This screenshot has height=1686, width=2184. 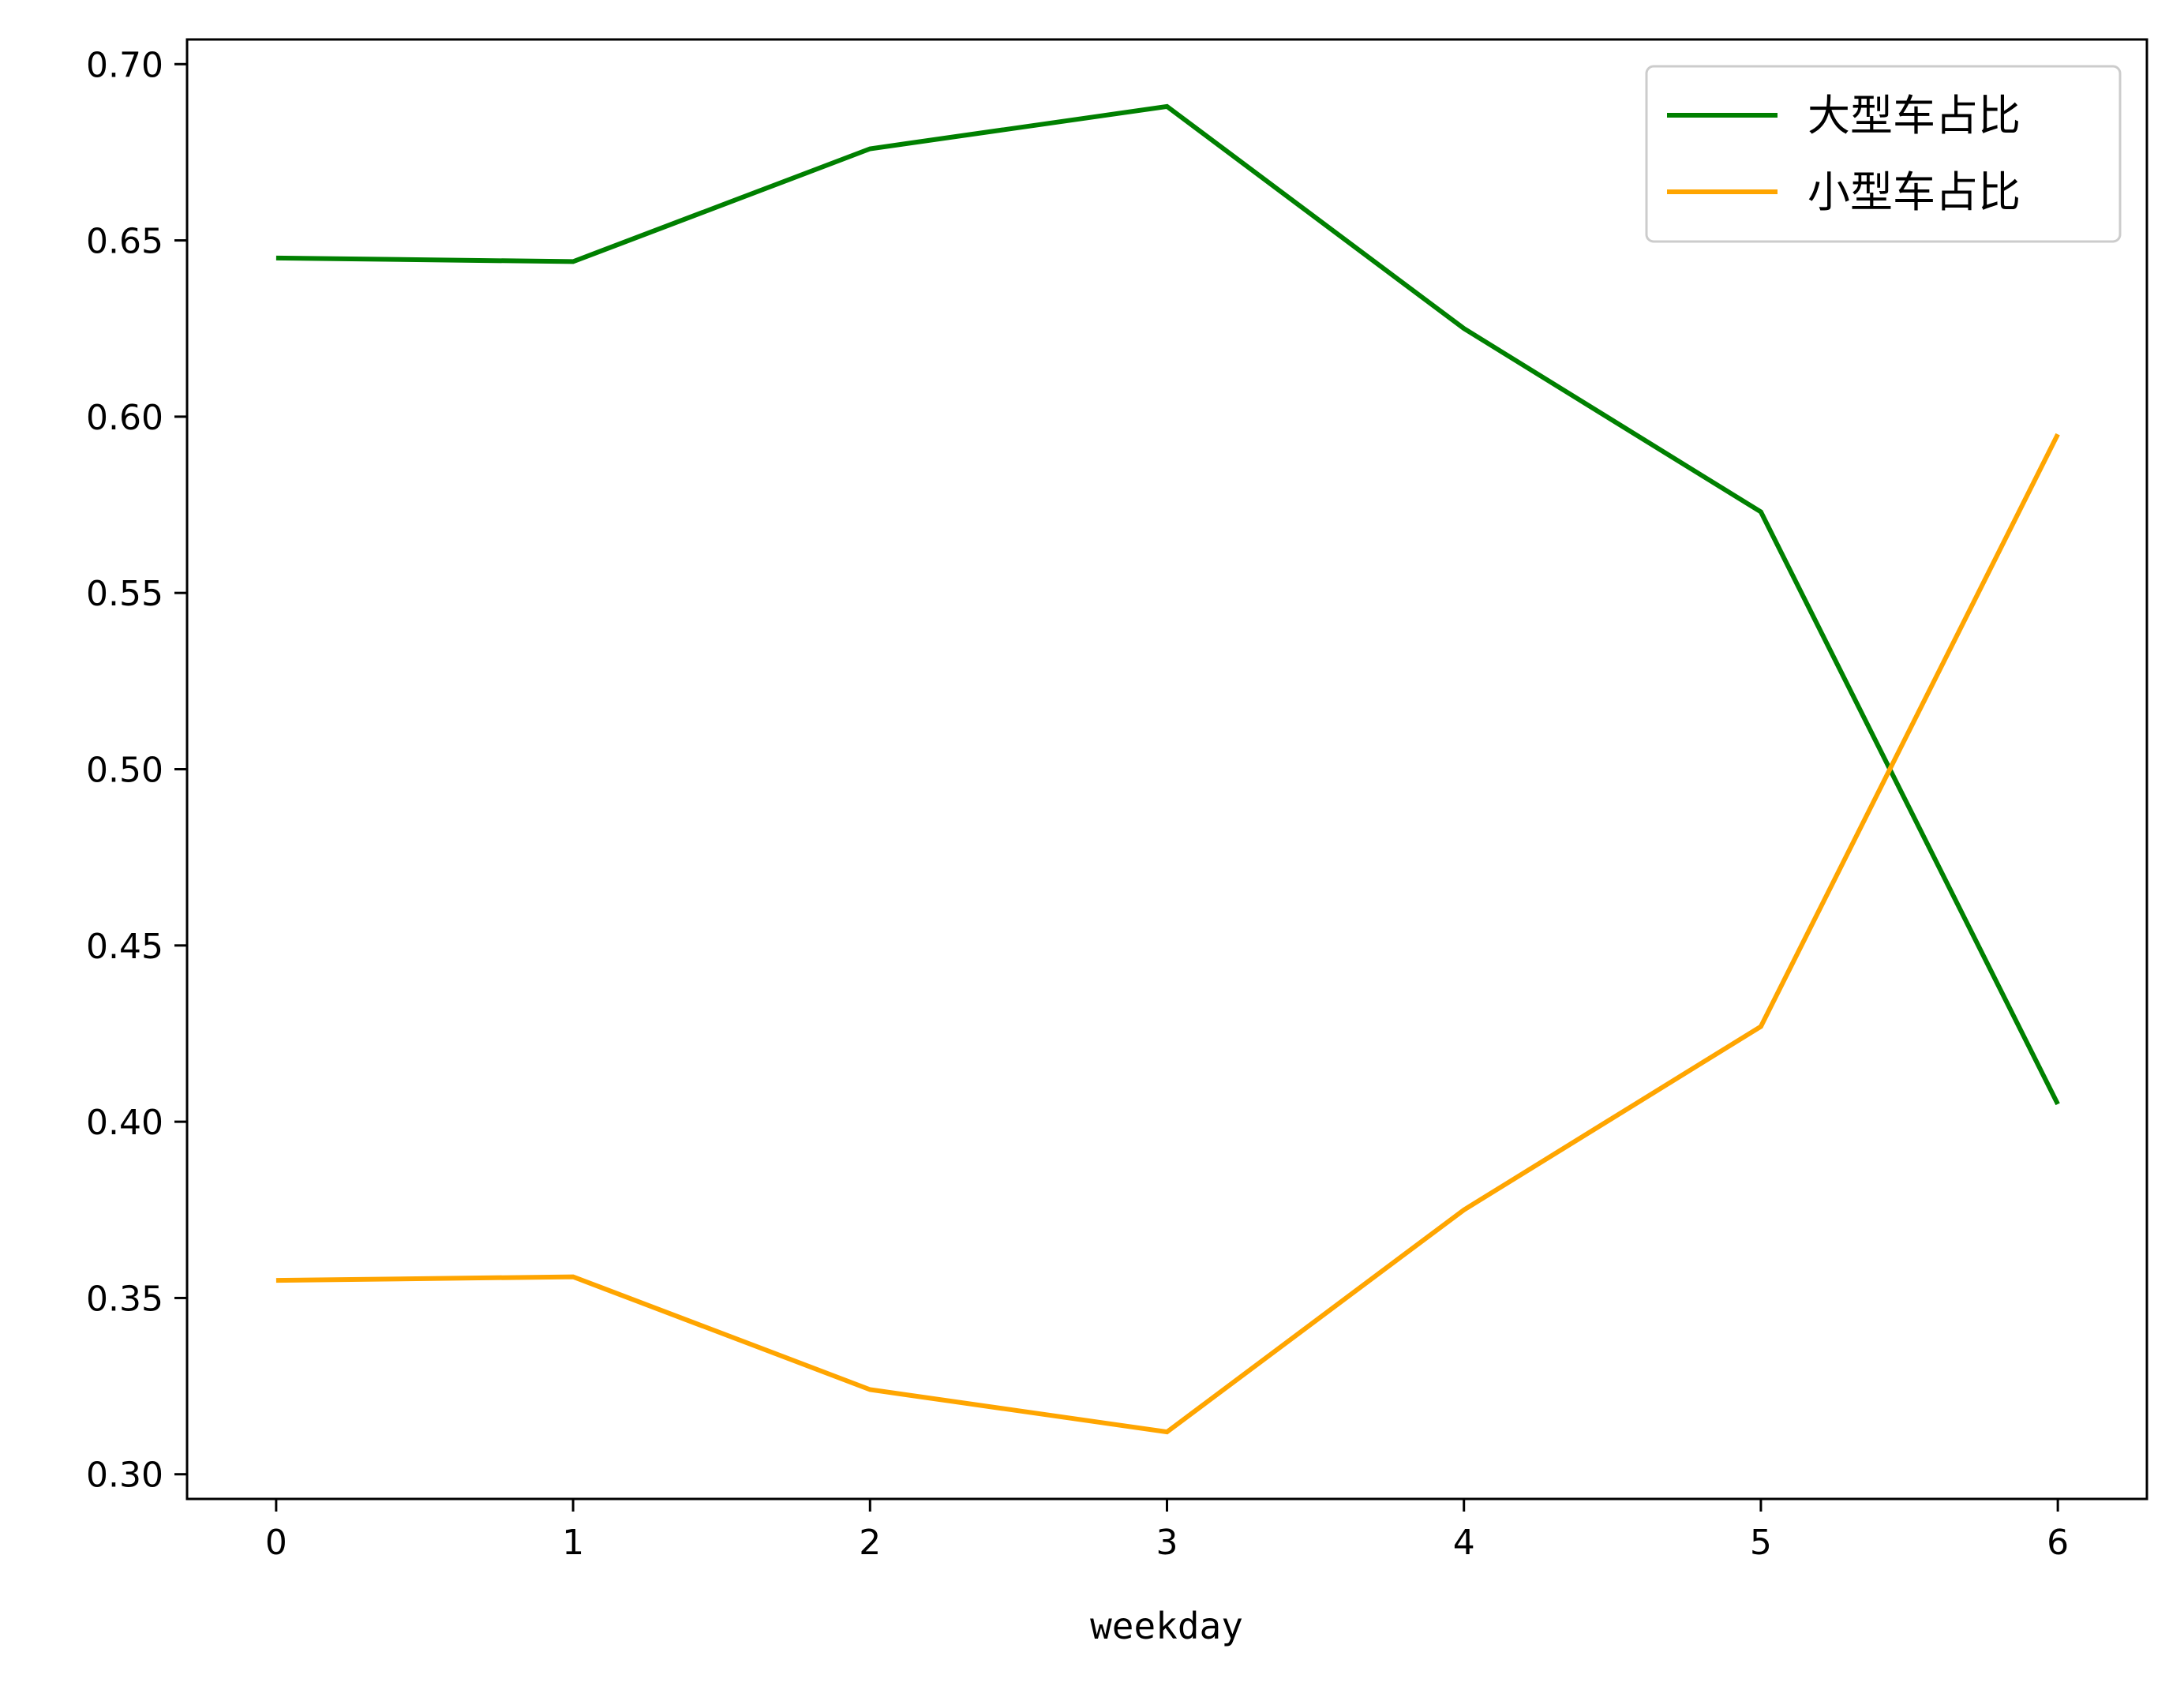 I want to click on x-tick-label: 6, so click(x=2058, y=1543).